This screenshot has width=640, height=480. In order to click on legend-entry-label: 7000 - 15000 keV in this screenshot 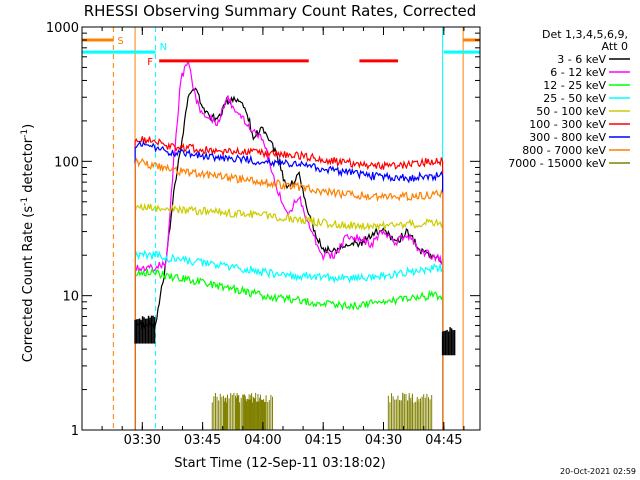, I will do `click(557, 163)`.